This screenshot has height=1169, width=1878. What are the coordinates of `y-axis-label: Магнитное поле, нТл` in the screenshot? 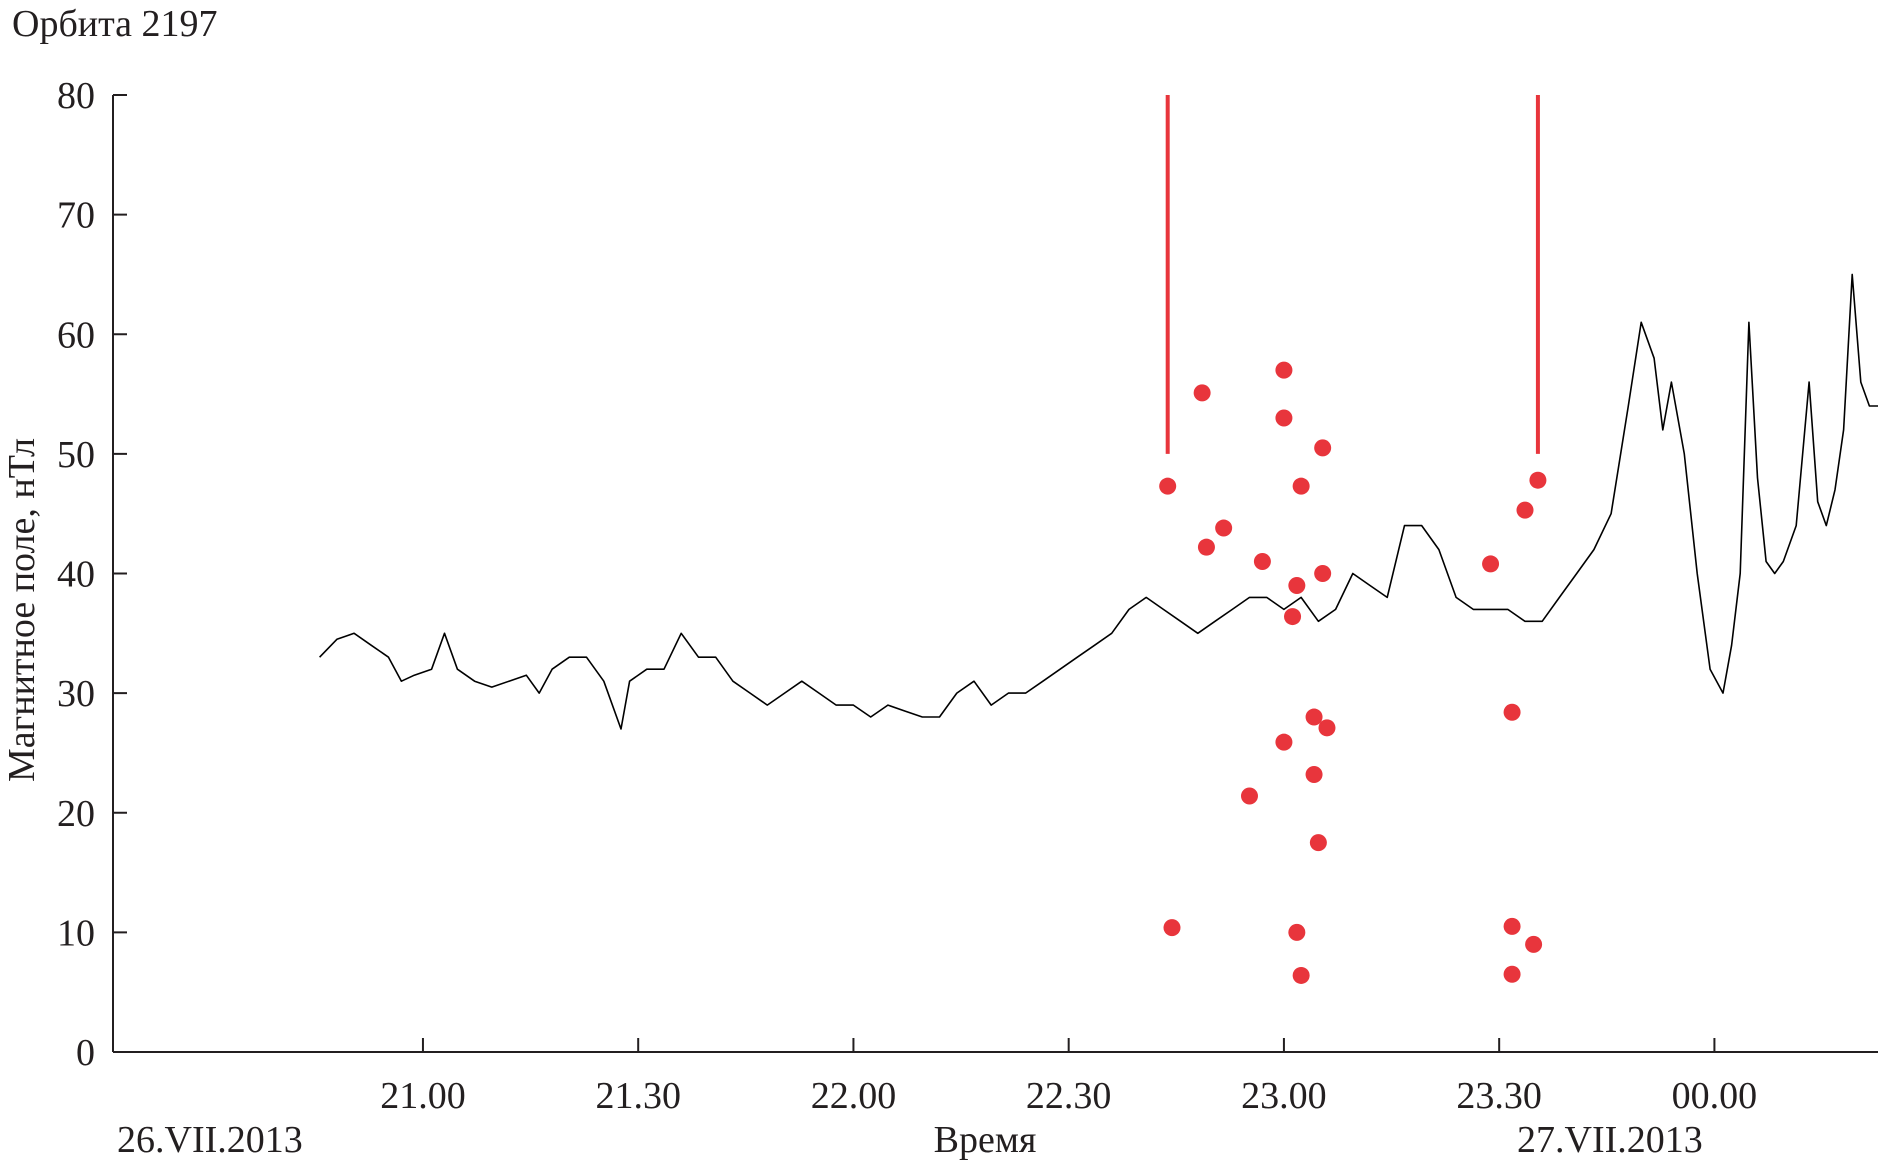 It's located at (22, 610).